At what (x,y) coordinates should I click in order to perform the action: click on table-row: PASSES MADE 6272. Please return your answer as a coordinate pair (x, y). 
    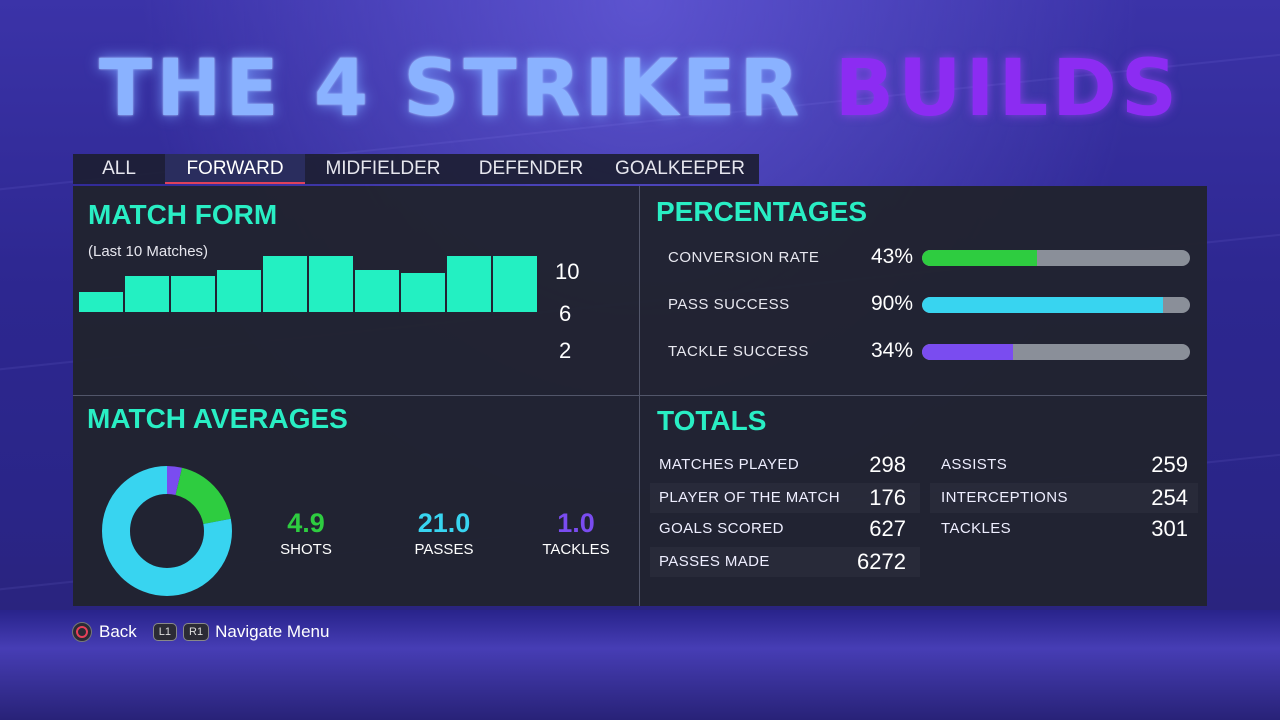
    Looking at the image, I should click on (785, 562).